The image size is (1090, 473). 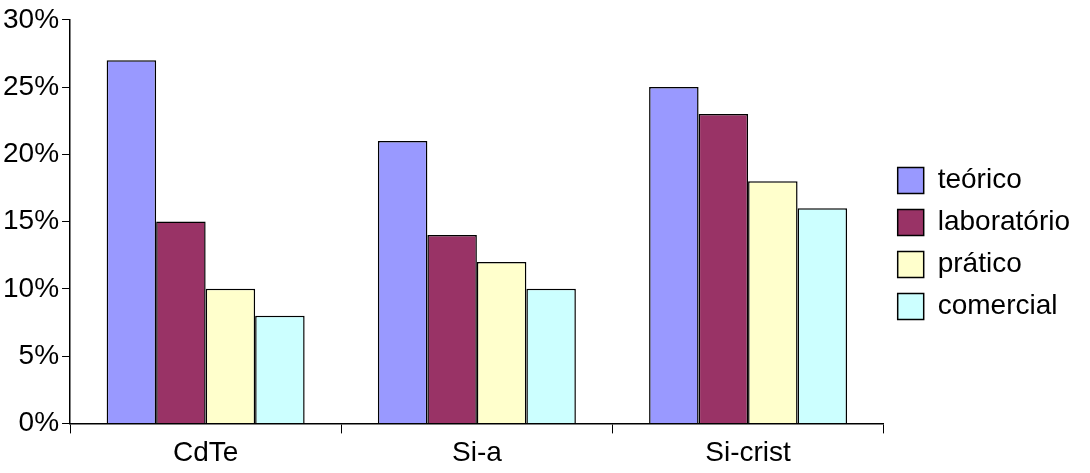 I want to click on legend-label: prático, so click(x=979, y=263).